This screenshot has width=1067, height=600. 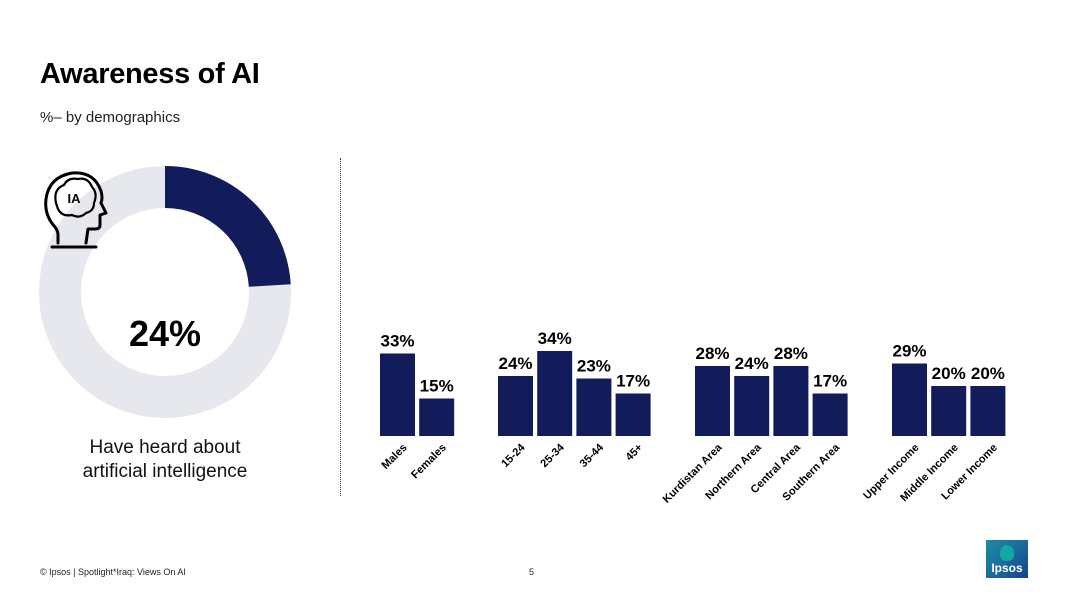 What do you see at coordinates (437, 386) in the screenshot?
I see `data-label-females: 15%` at bounding box center [437, 386].